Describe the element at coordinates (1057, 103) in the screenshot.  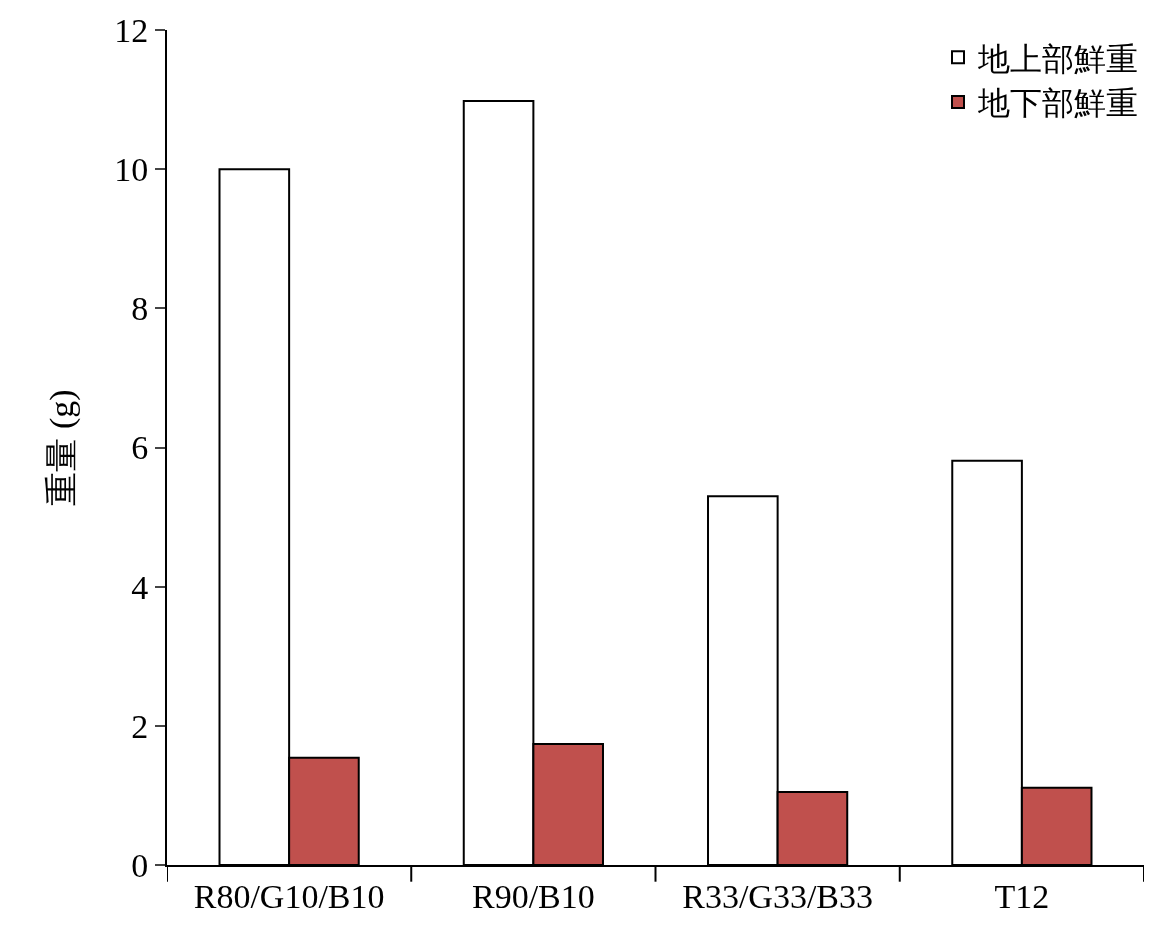
I see `legend-label: 地下部鮮重` at that location.